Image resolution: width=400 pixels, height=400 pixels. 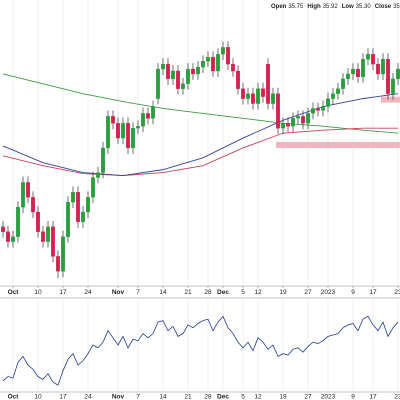 What do you see at coordinates (396, 7) in the screenshot?
I see `header-value: 35.6` at bounding box center [396, 7].